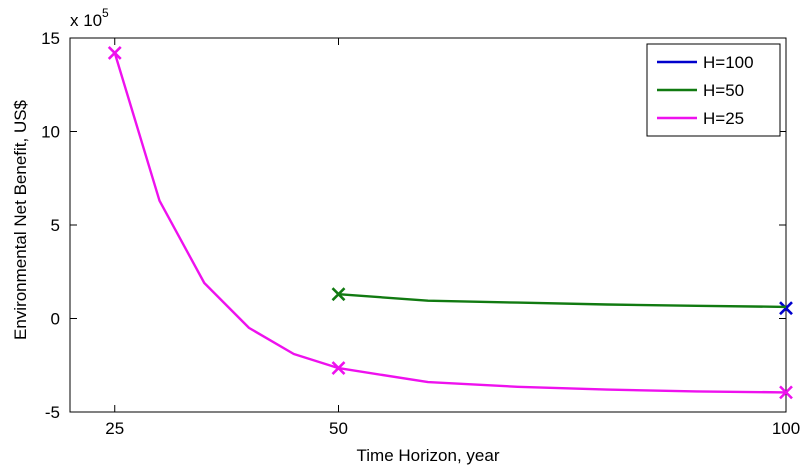 This screenshot has height=468, width=806. Describe the element at coordinates (55, 225) in the screenshot. I see `y-tick-label: 5` at that location.